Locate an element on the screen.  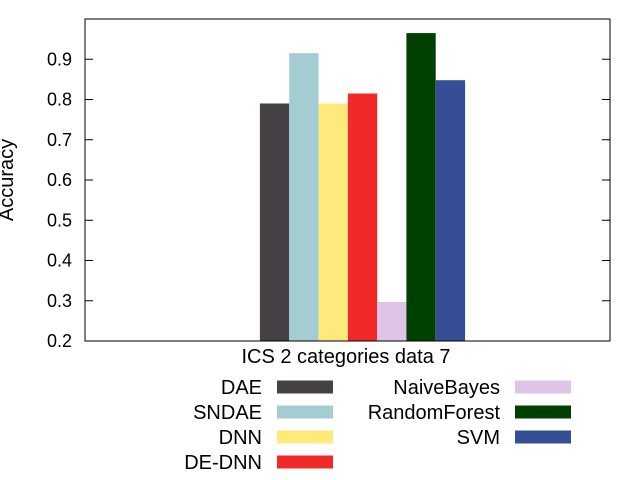
legend-label: DAE is located at coordinates (241, 388).